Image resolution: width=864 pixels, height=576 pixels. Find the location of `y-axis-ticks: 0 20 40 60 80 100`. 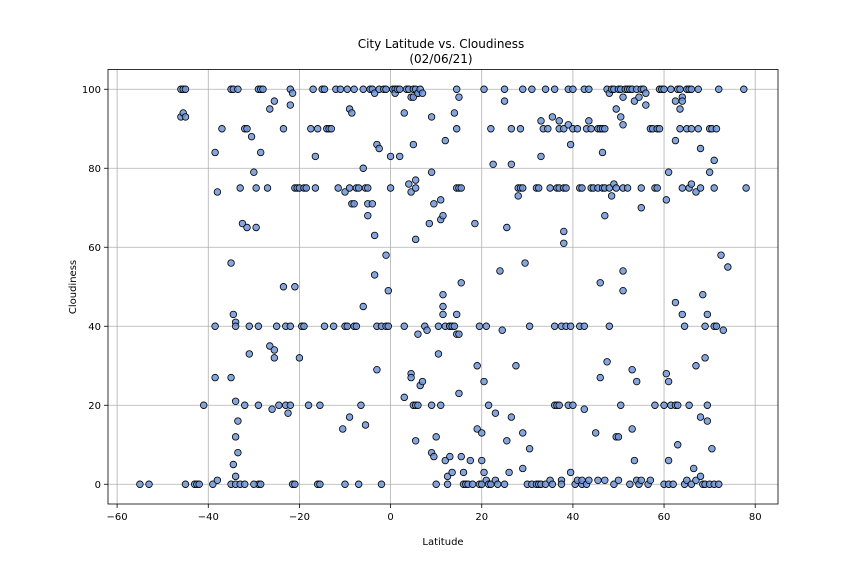

y-axis-ticks: 0 20 40 60 80 100 is located at coordinates (95, 288).